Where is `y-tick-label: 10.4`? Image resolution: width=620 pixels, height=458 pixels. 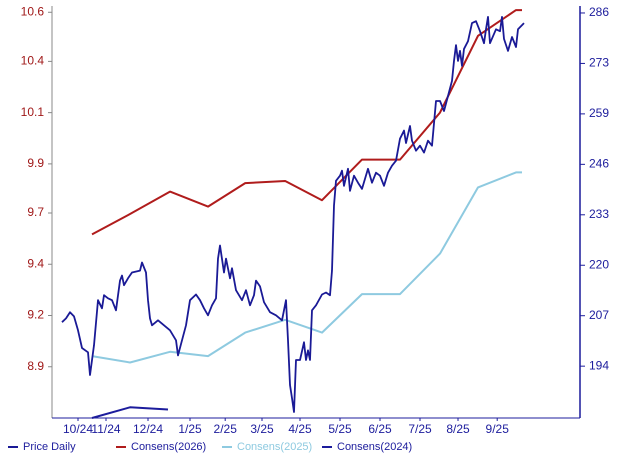
y-tick-label: 10.4 is located at coordinates (33, 61).